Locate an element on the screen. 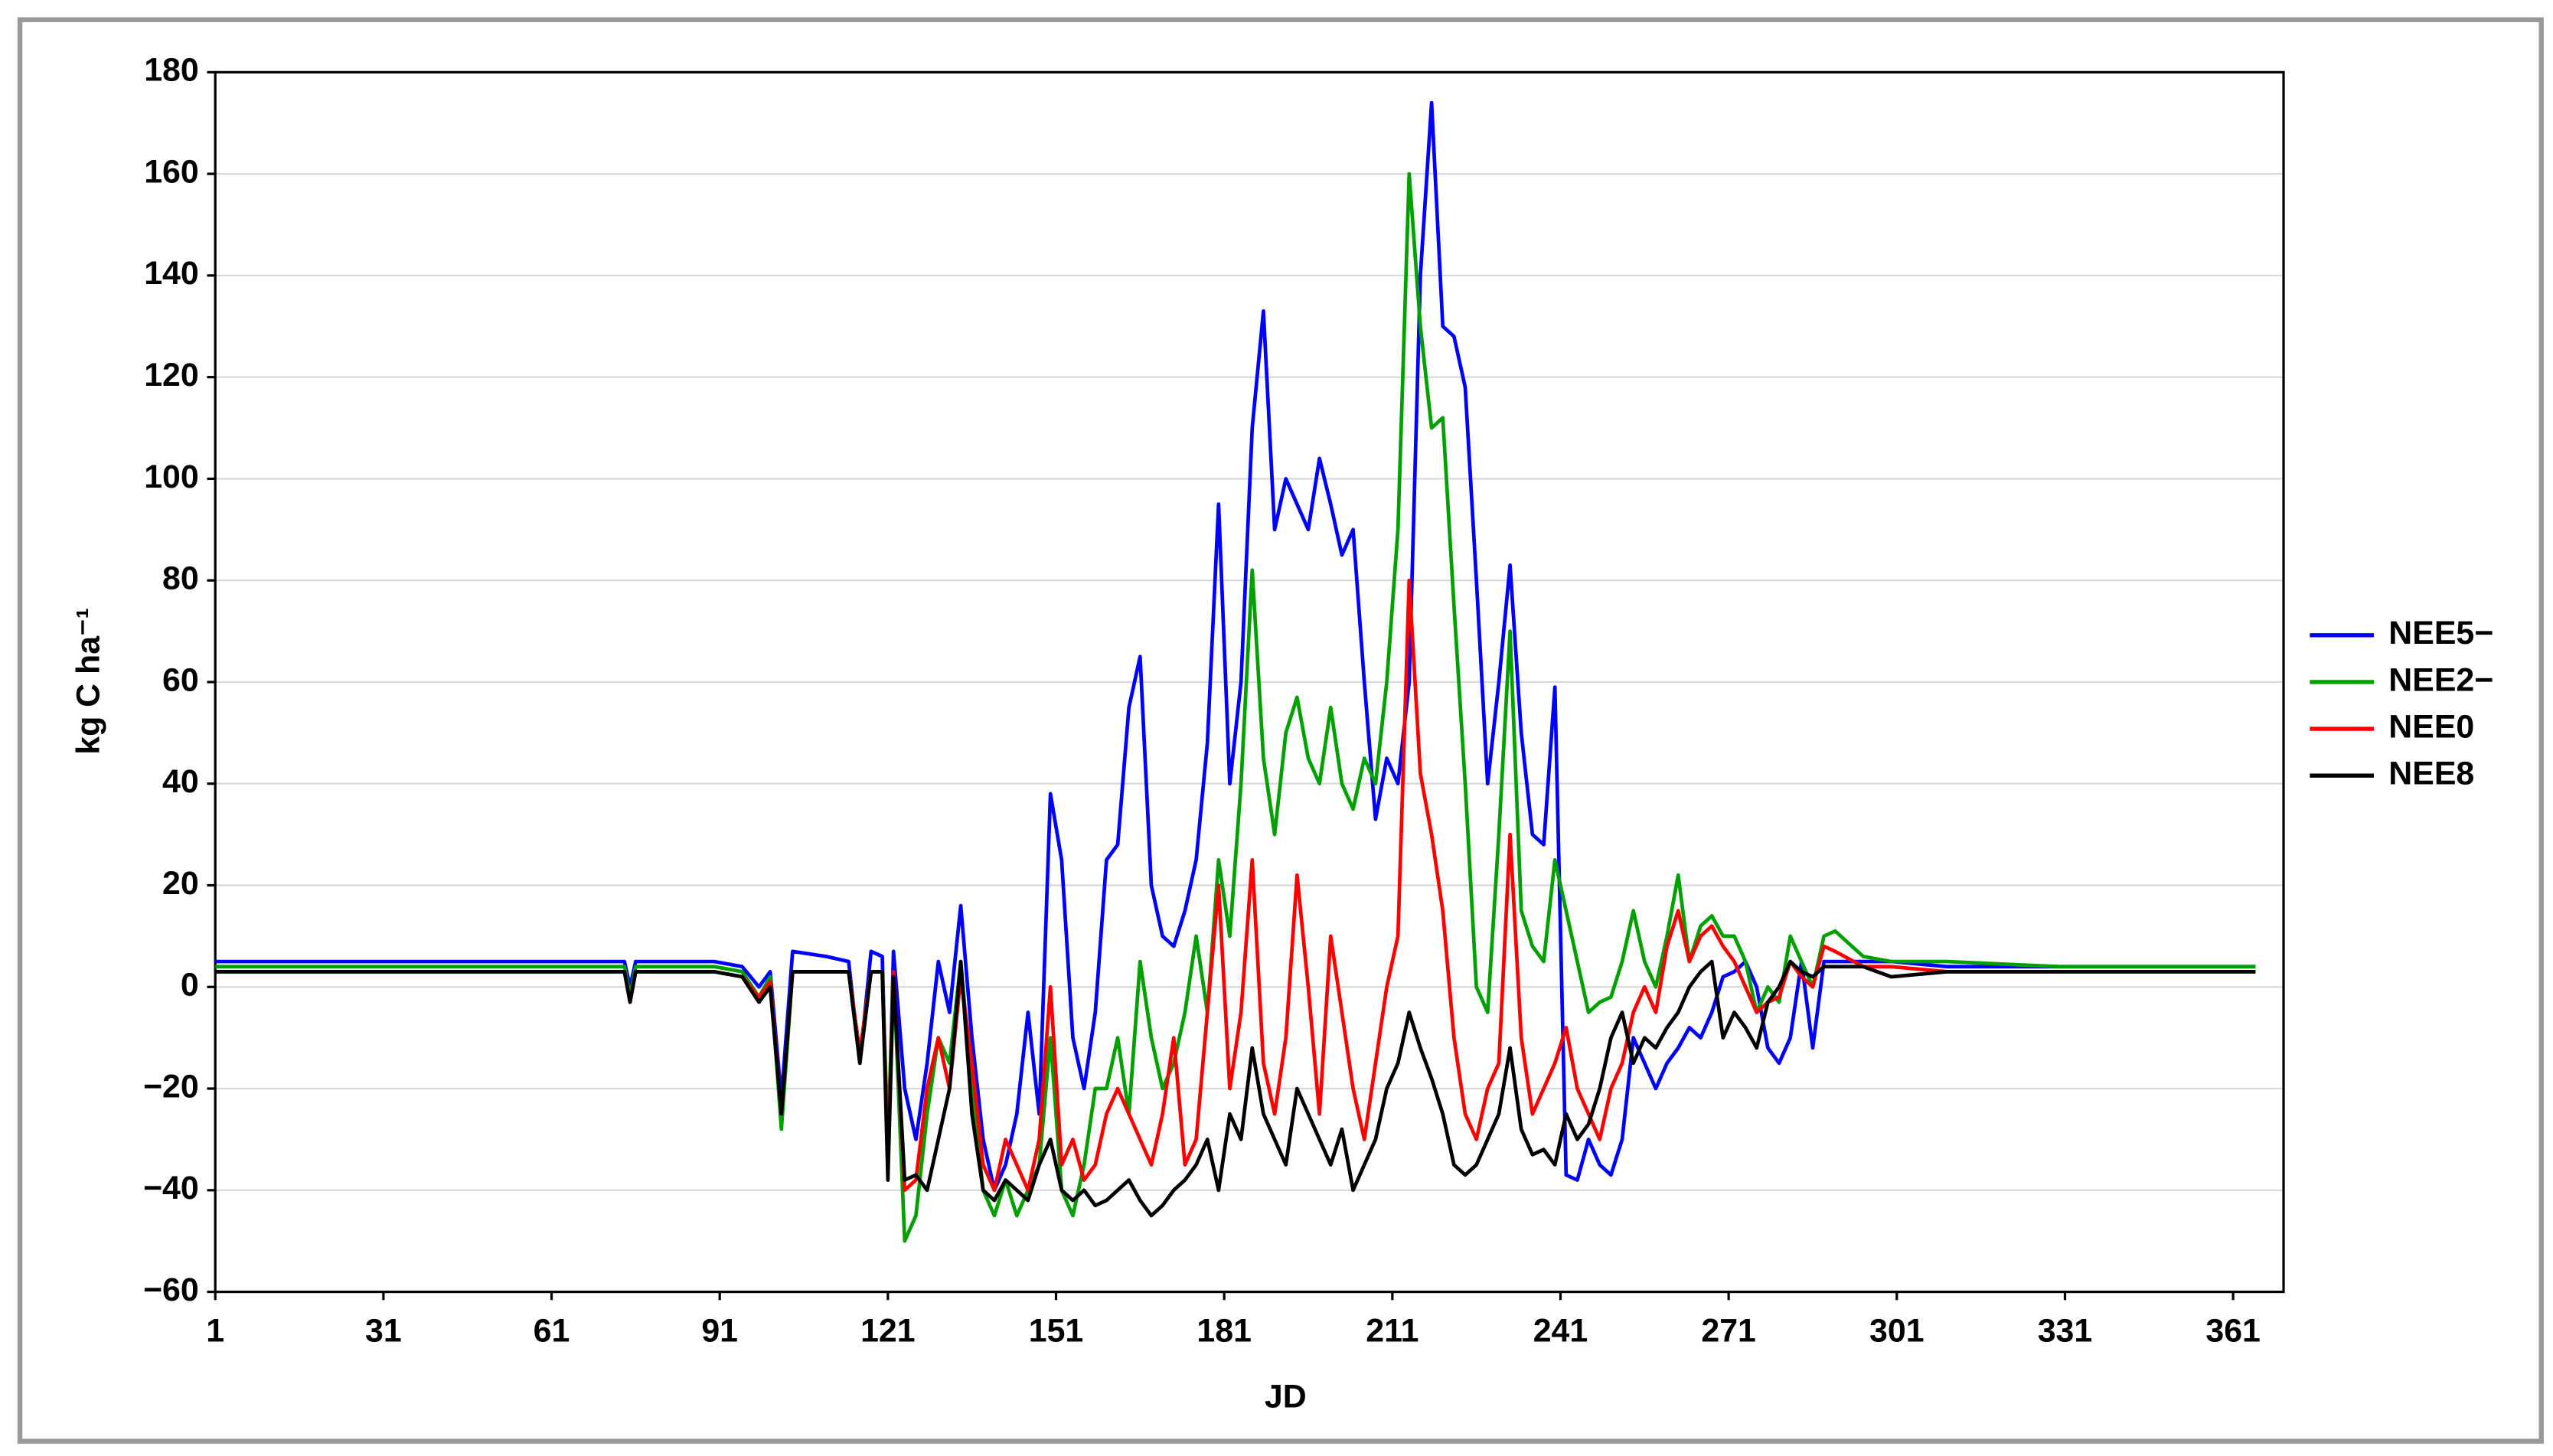  legend-label: NEE0 is located at coordinates (2431, 726).